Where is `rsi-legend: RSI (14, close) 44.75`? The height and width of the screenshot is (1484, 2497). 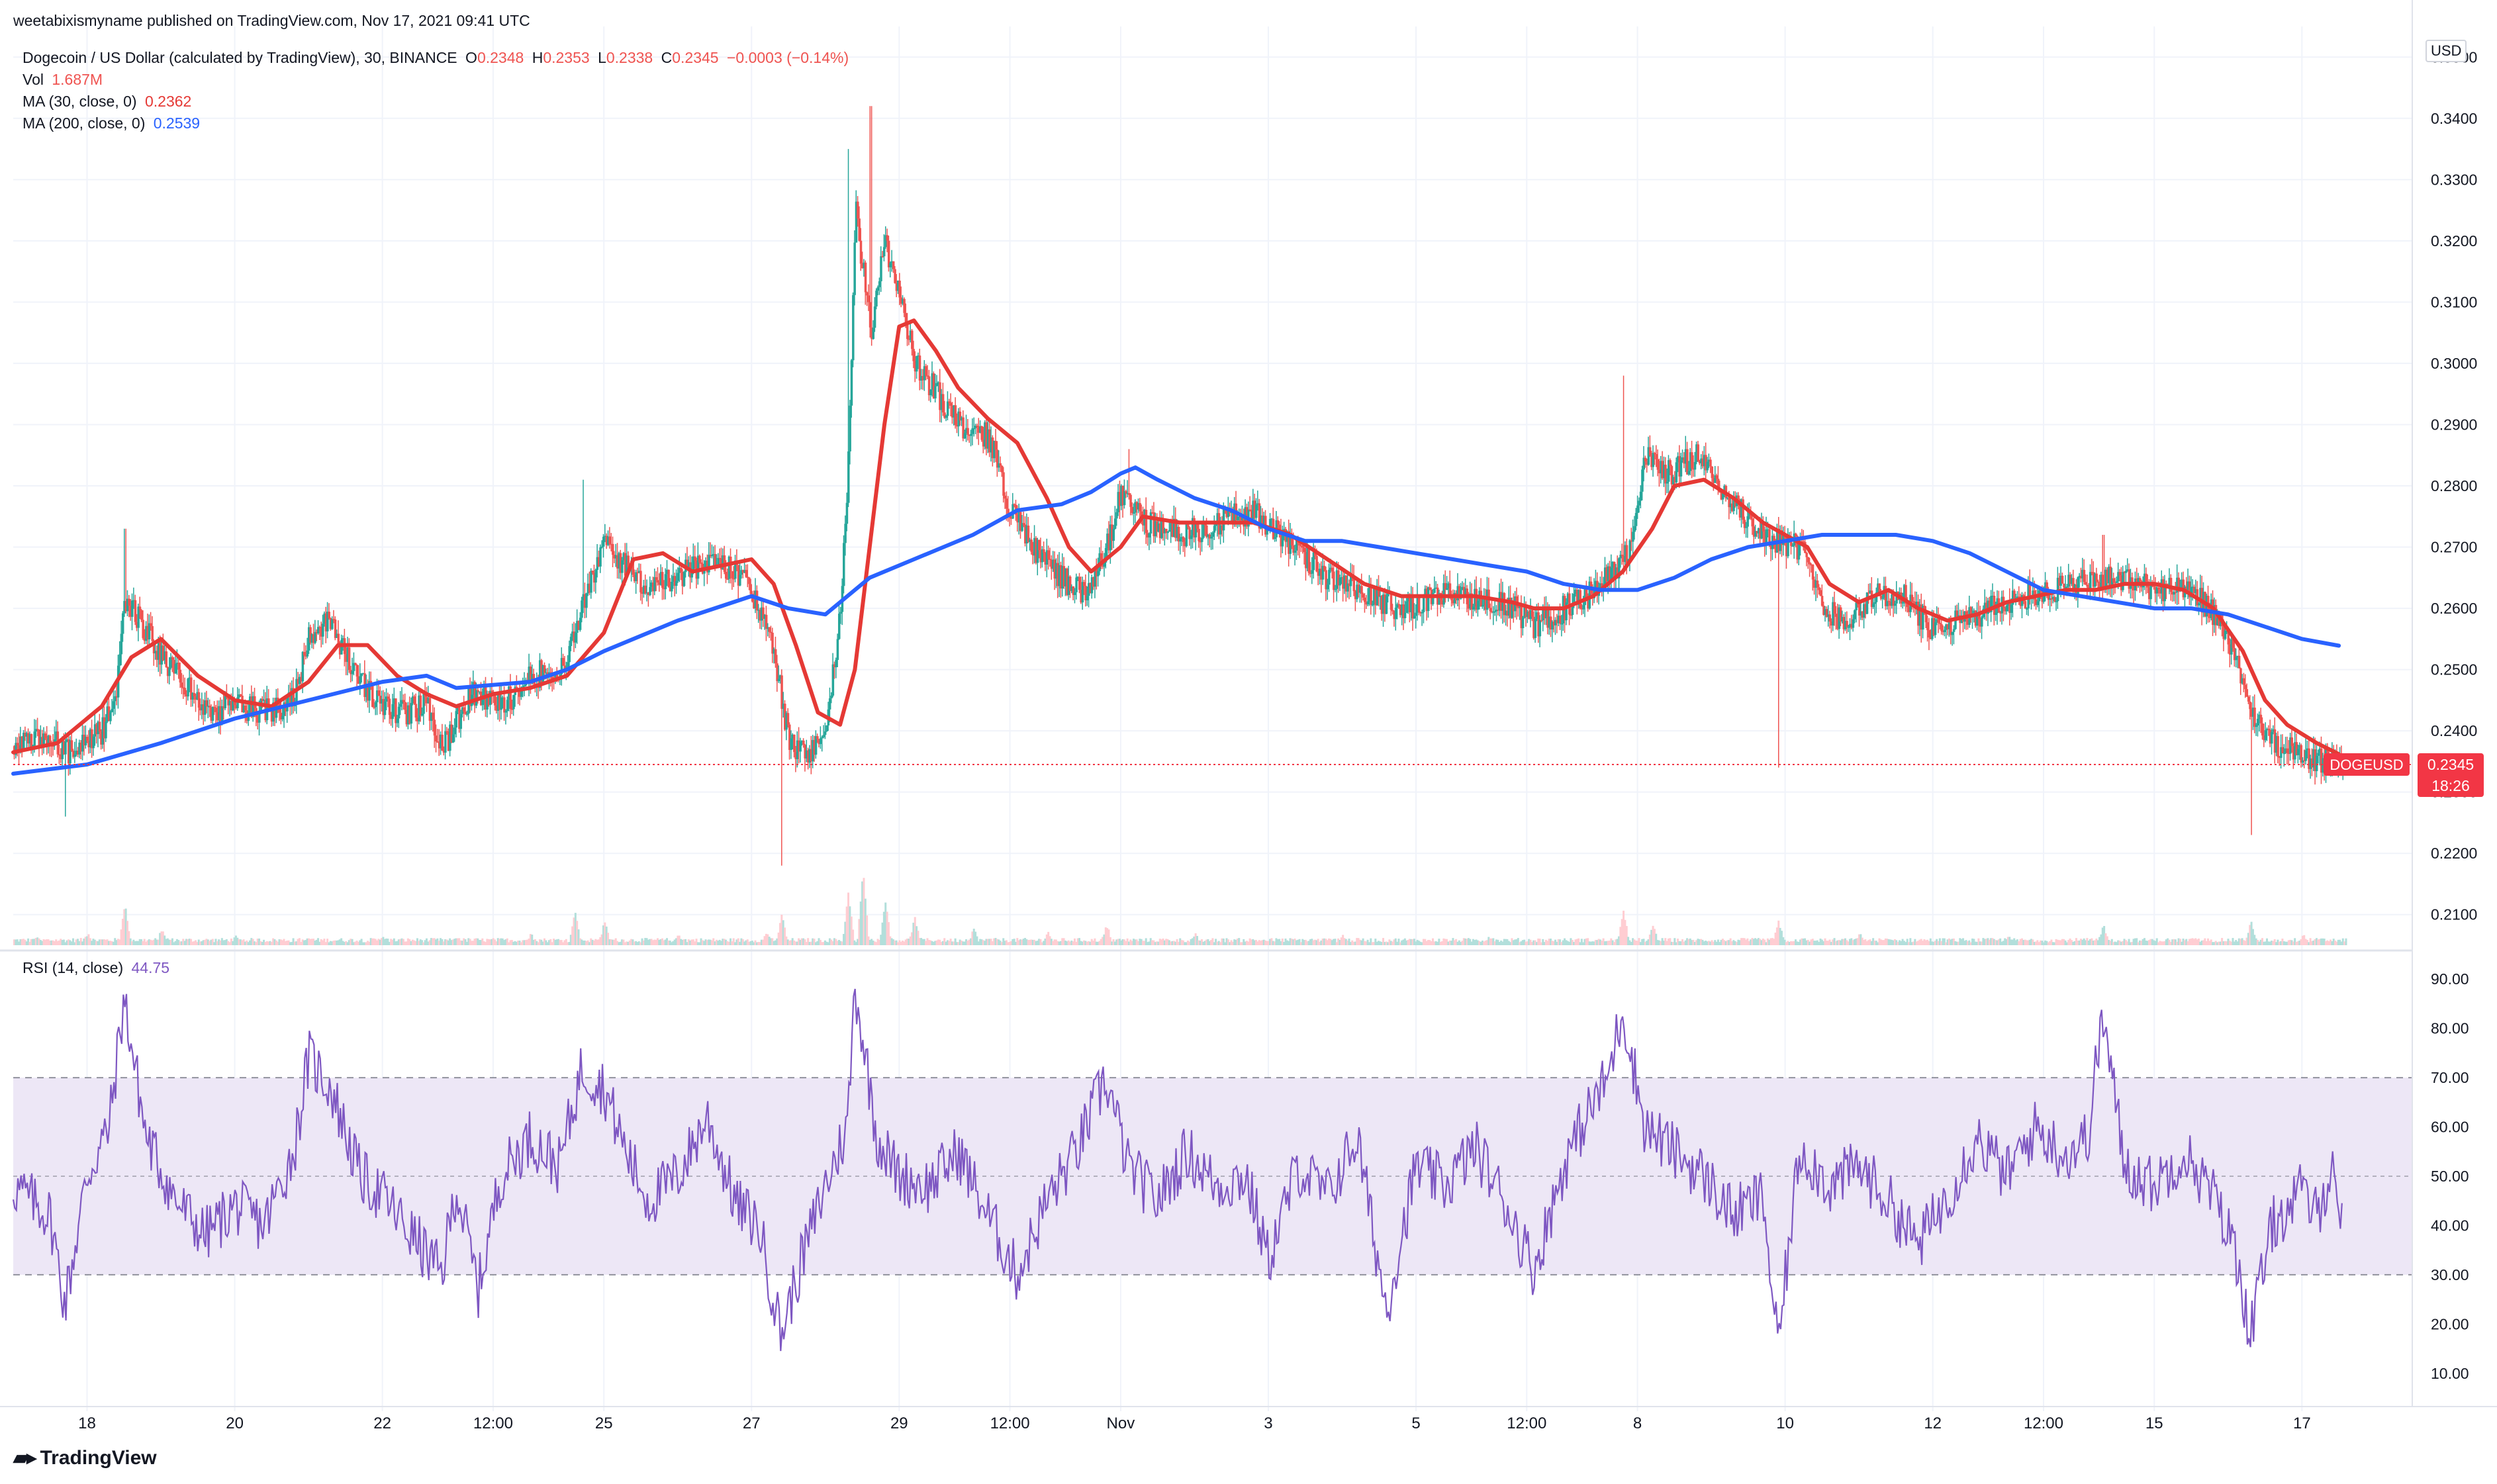 rsi-legend: RSI (14, close) 44.75 is located at coordinates (98, 968).